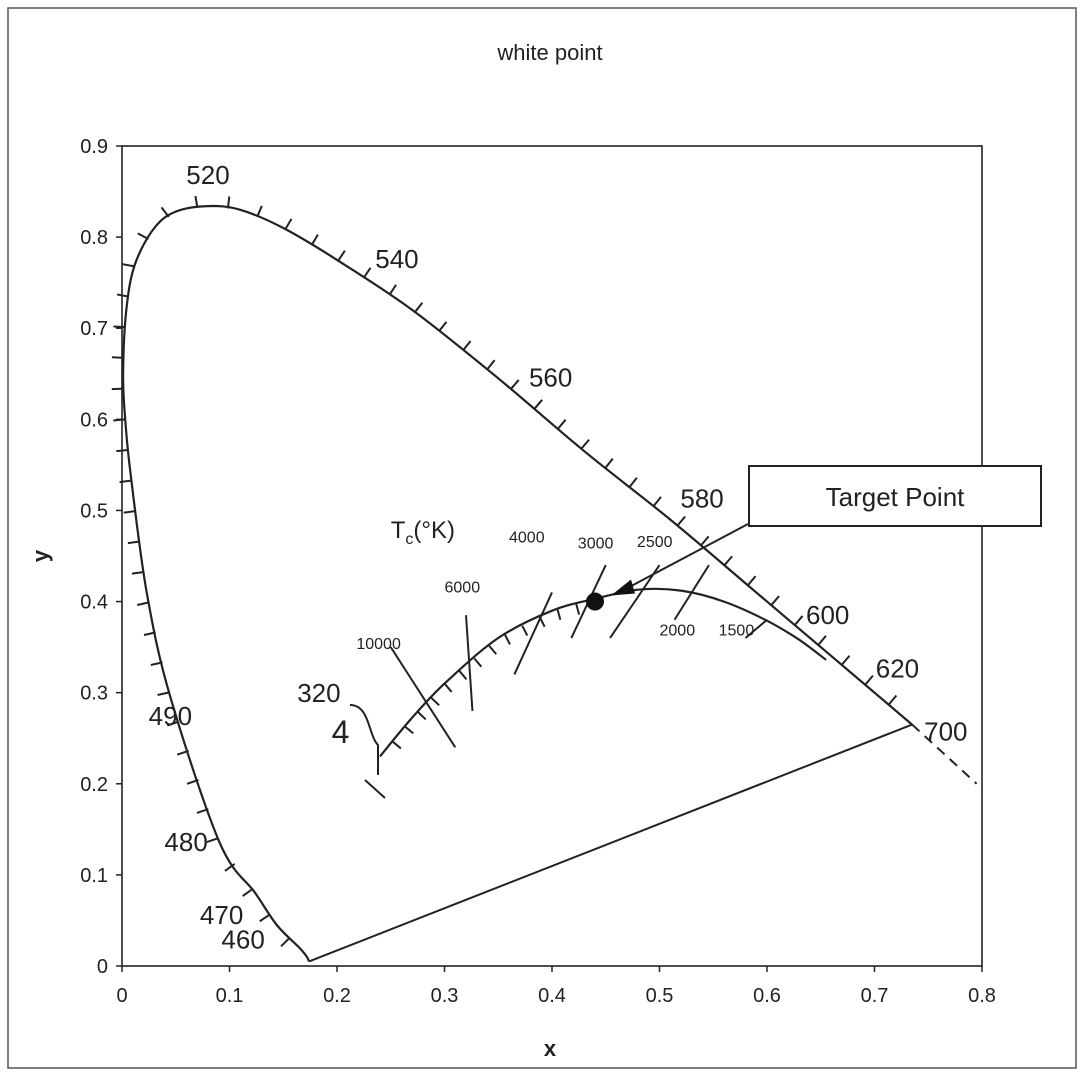 The height and width of the screenshot is (1080, 1084). I want to click on wavelength-label-470: 470, so click(221, 915).